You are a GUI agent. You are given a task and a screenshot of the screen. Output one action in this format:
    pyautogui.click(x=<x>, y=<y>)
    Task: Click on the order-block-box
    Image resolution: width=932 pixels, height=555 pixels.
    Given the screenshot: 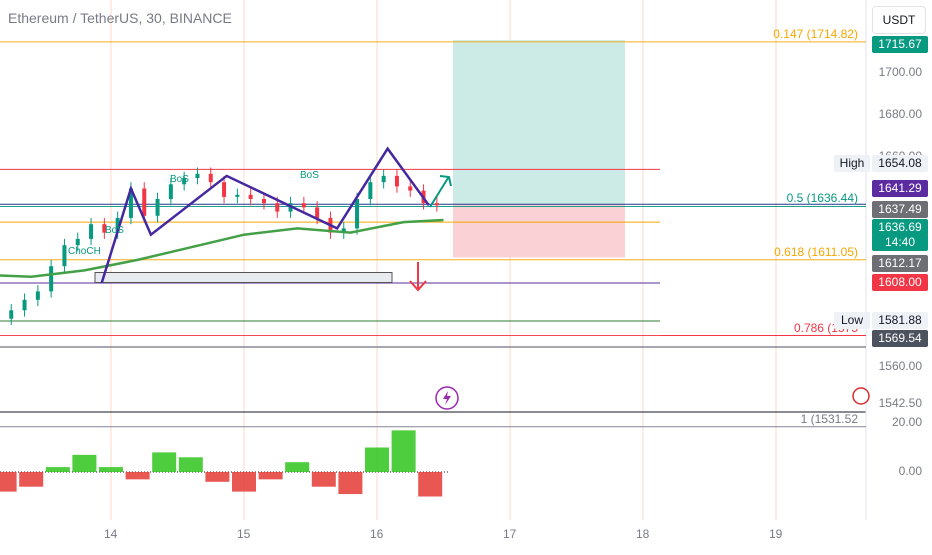 What is the action you would take?
    pyautogui.click(x=243, y=277)
    